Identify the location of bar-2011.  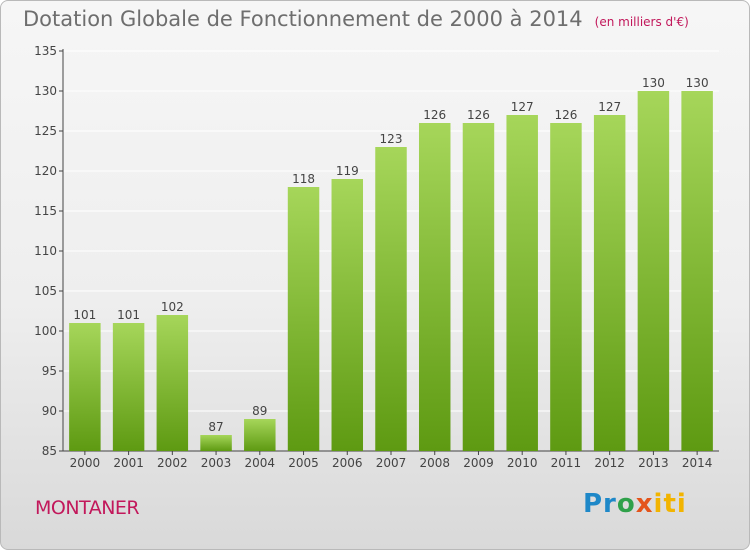
(566, 287).